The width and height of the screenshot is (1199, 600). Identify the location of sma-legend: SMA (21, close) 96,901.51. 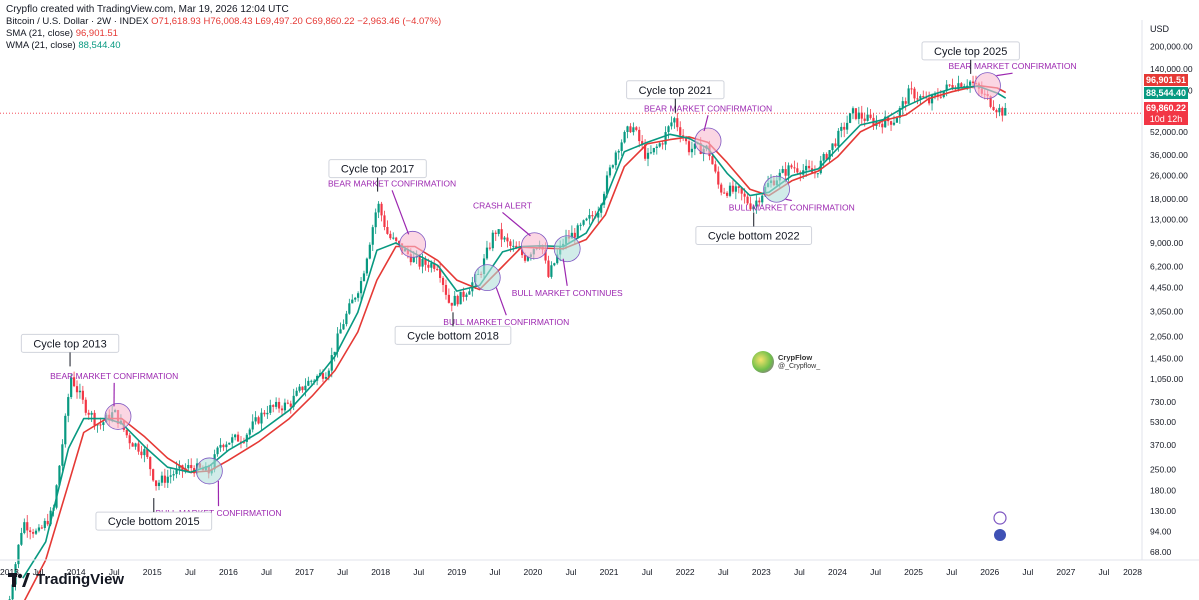
(223, 34).